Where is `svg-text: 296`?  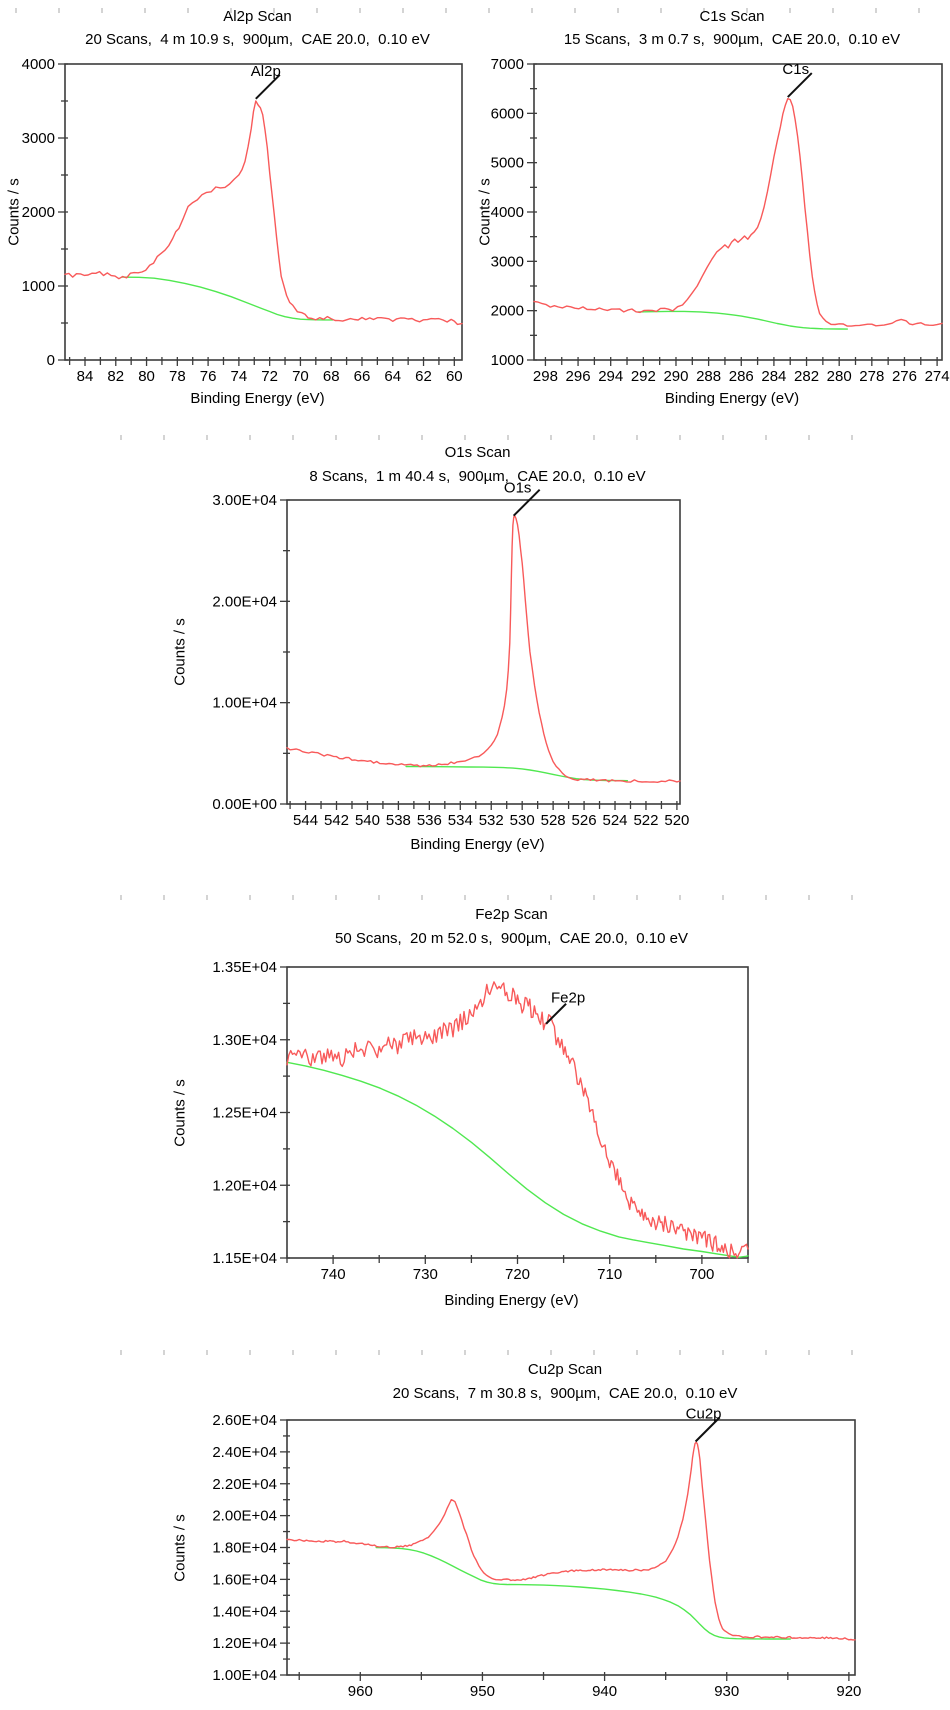 svg-text: 296 is located at coordinates (578, 376).